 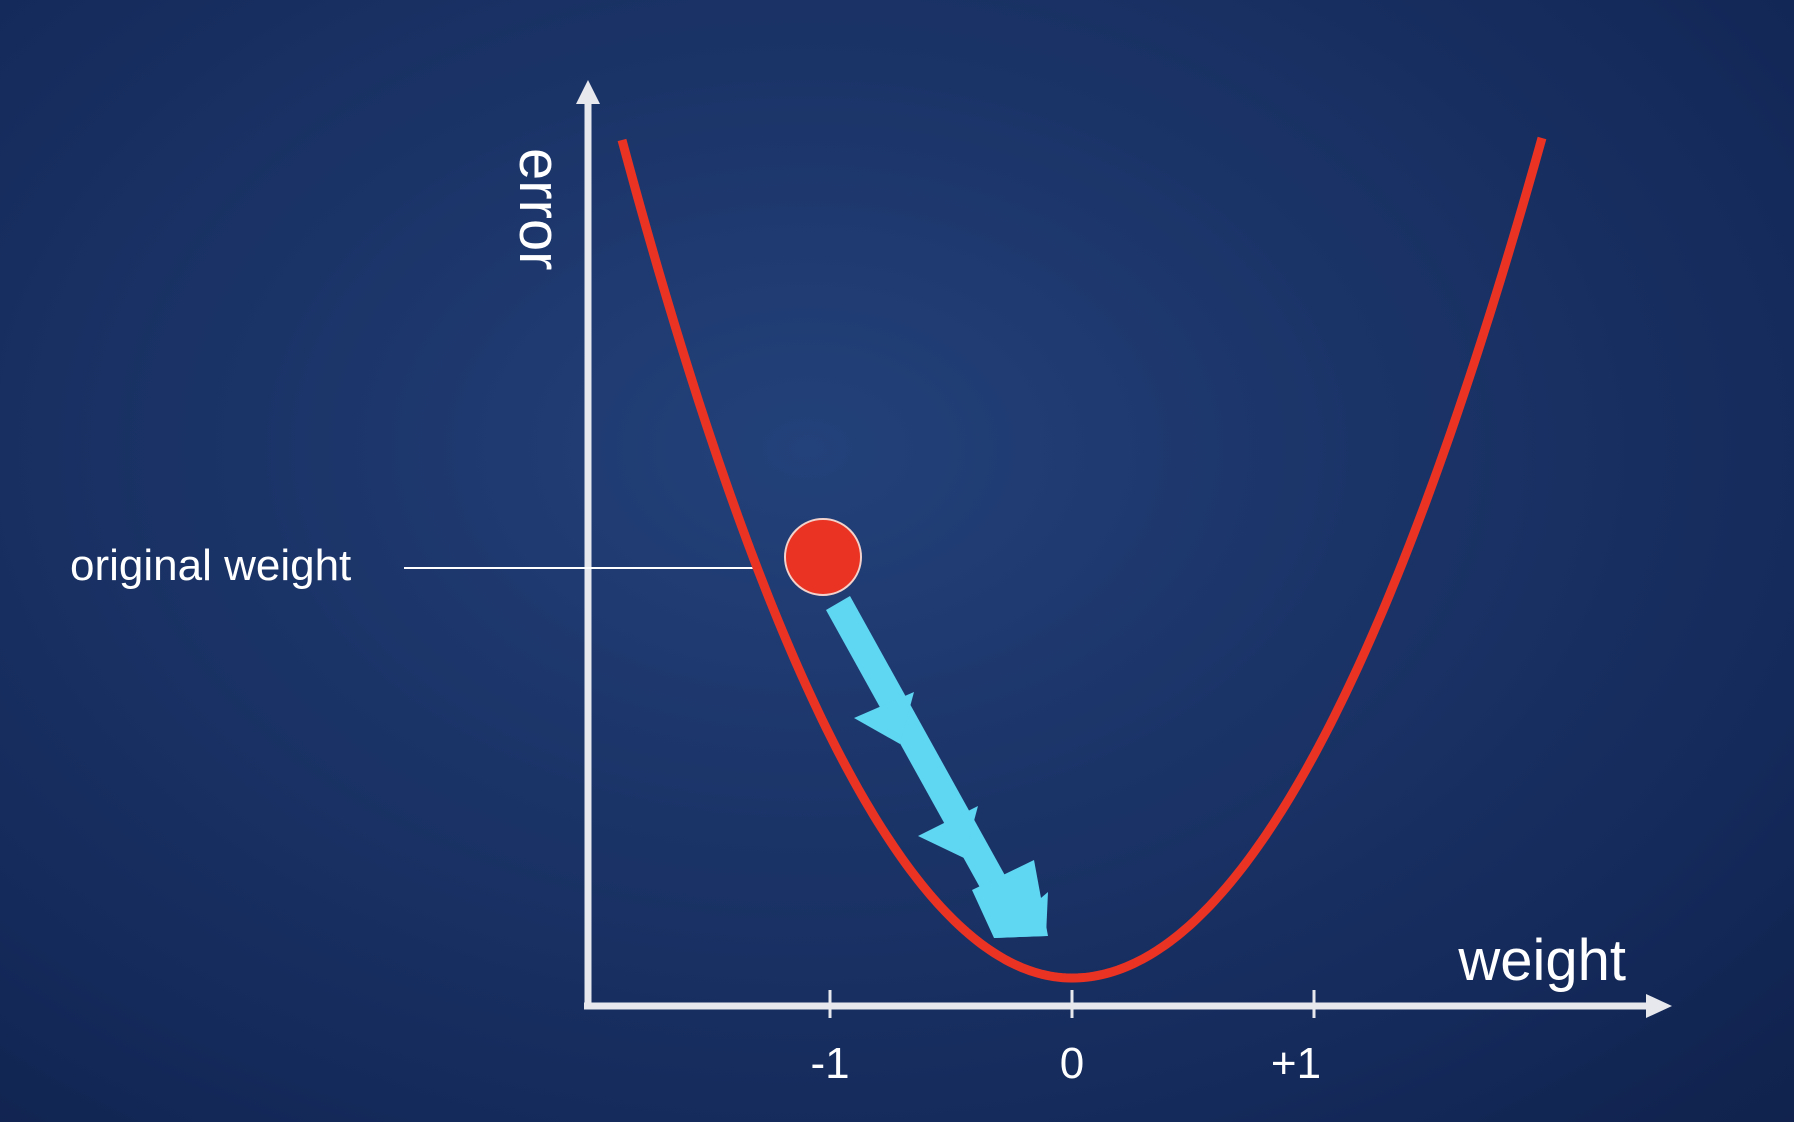 I want to click on y-axis-label: error, so click(x=539, y=209).